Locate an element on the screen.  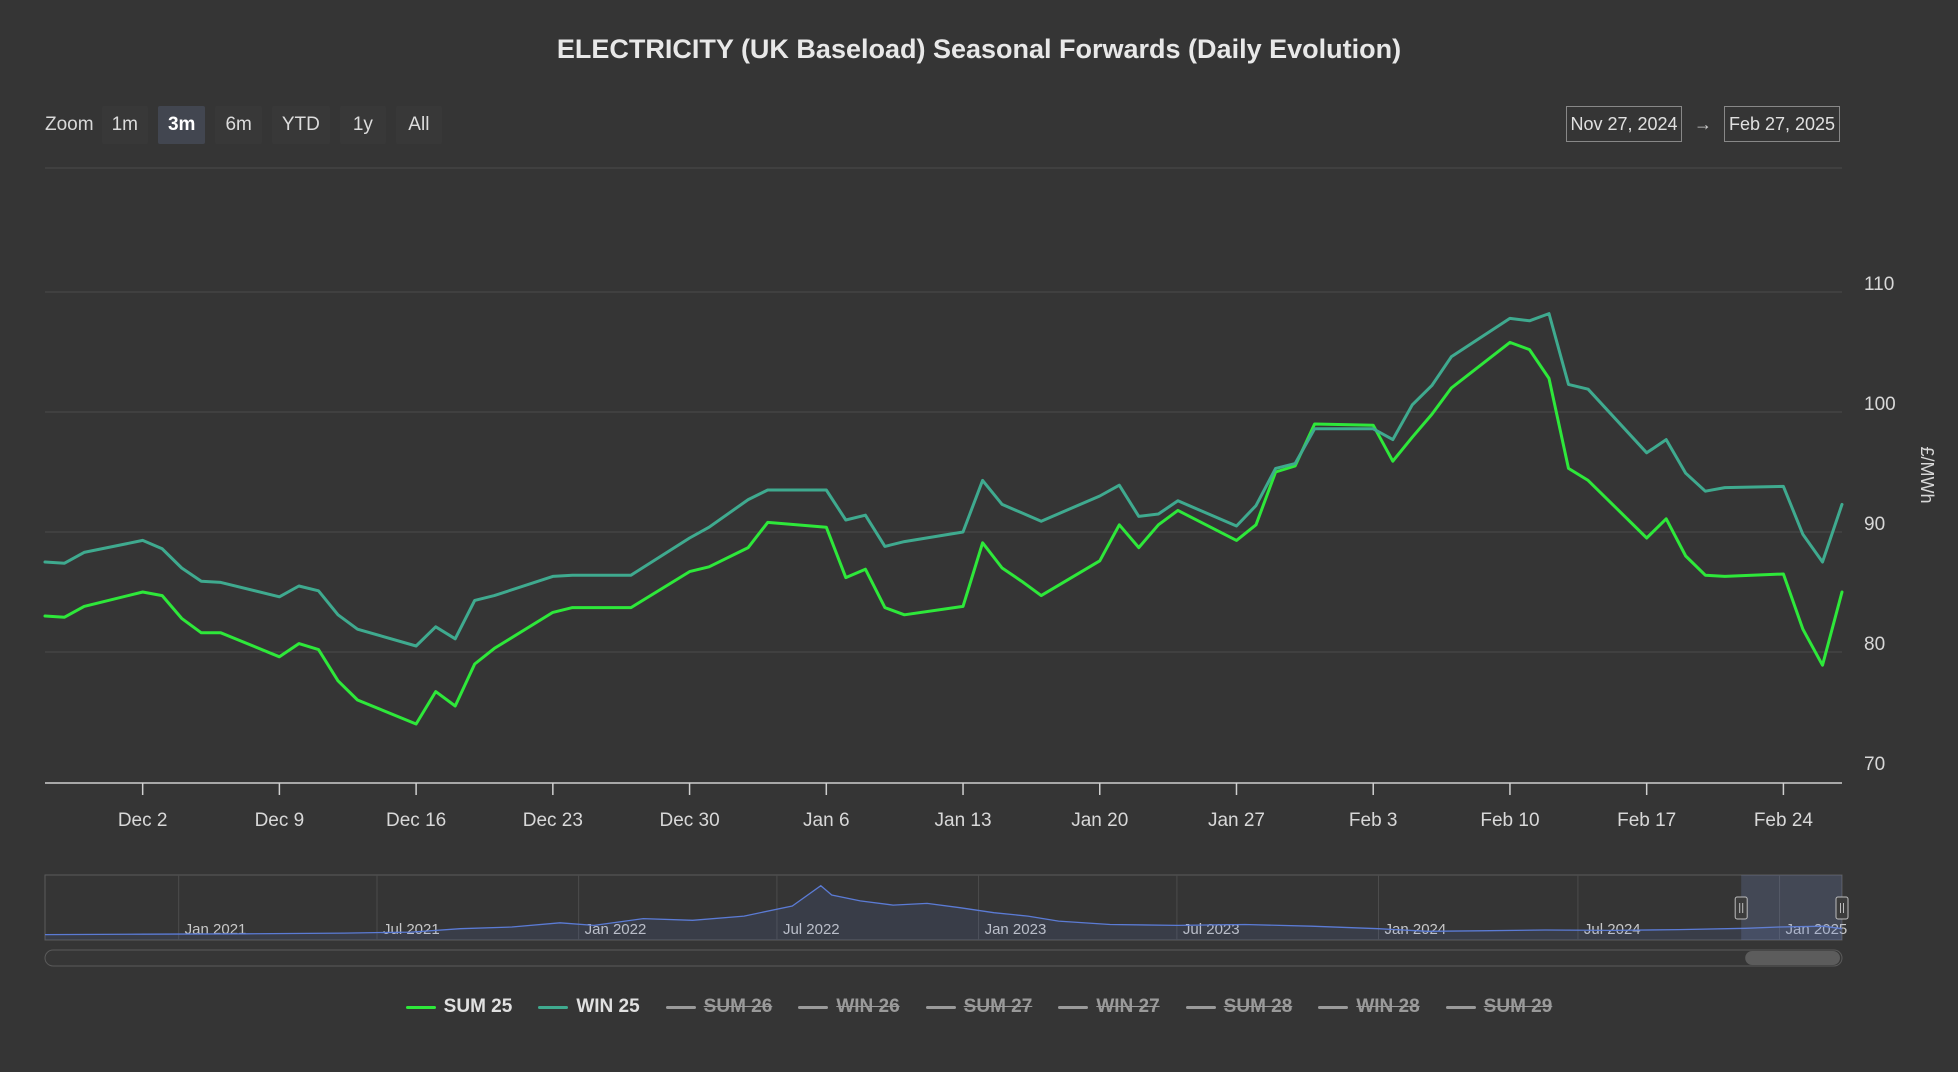
zoom-button-6m: 6m is located at coordinates (238, 125).